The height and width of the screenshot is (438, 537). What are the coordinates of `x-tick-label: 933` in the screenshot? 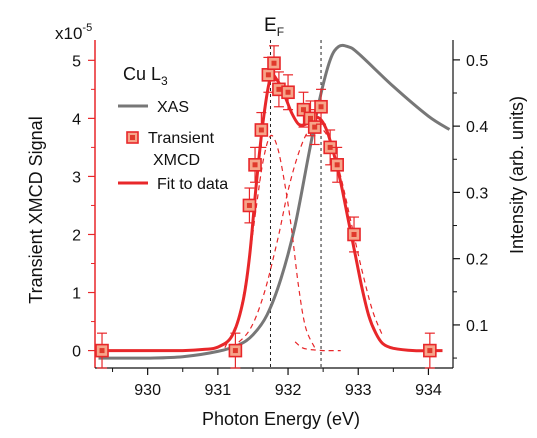 It's located at (358, 390).